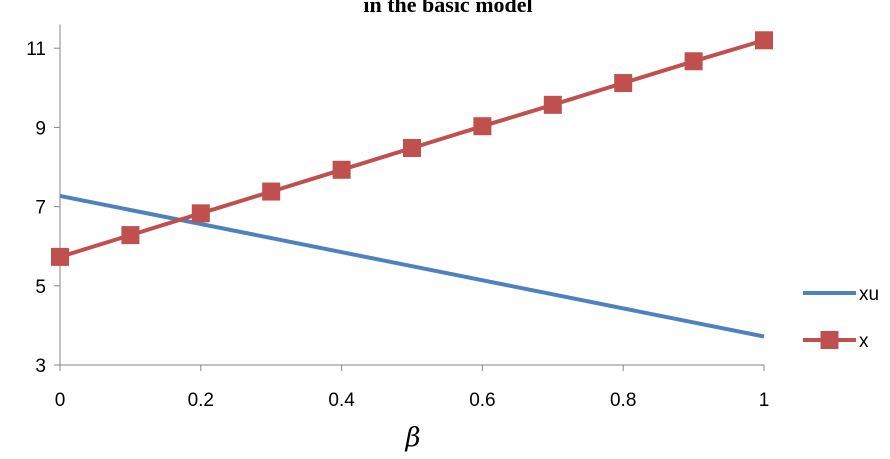 The image size is (890, 459). Describe the element at coordinates (412, 438) in the screenshot. I see `x-axis-label: β` at that location.